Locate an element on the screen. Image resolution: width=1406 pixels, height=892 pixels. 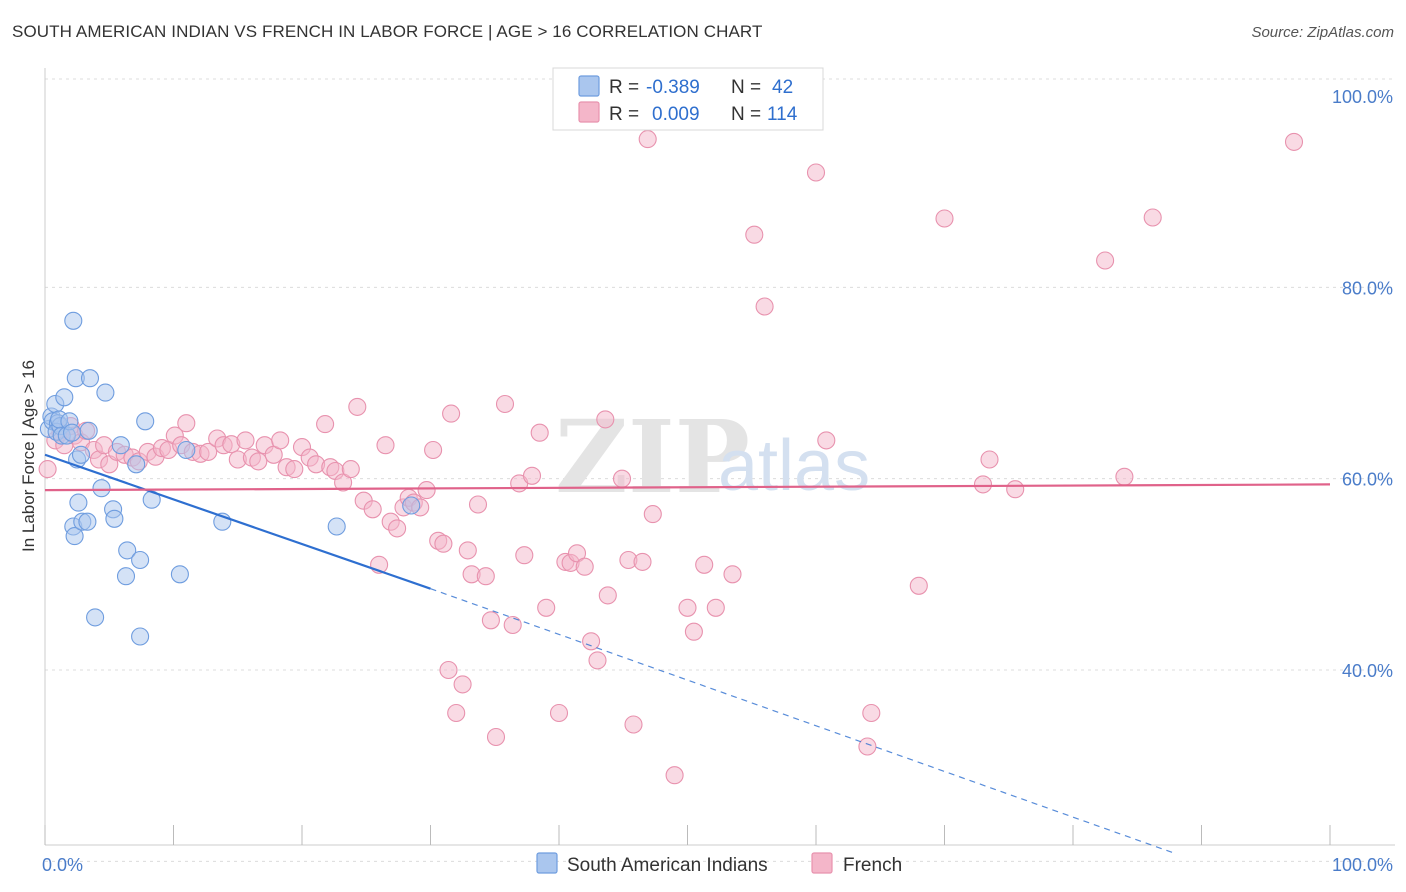
y-axis-title: In Labor Force | Age > 16 is located at coordinates (28, 456).